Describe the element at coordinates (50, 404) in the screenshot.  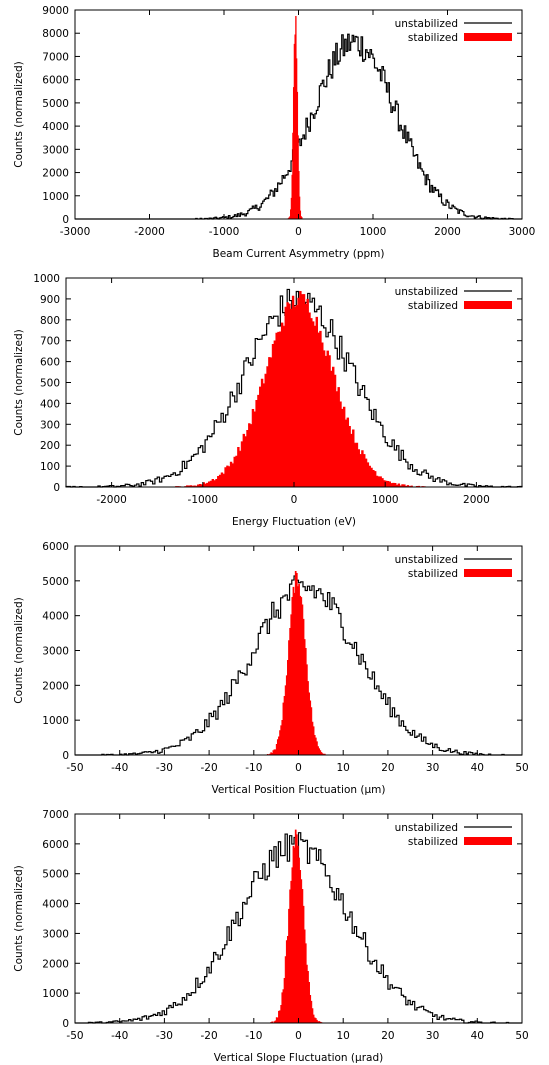
I see `y-tick-label: 400` at that location.